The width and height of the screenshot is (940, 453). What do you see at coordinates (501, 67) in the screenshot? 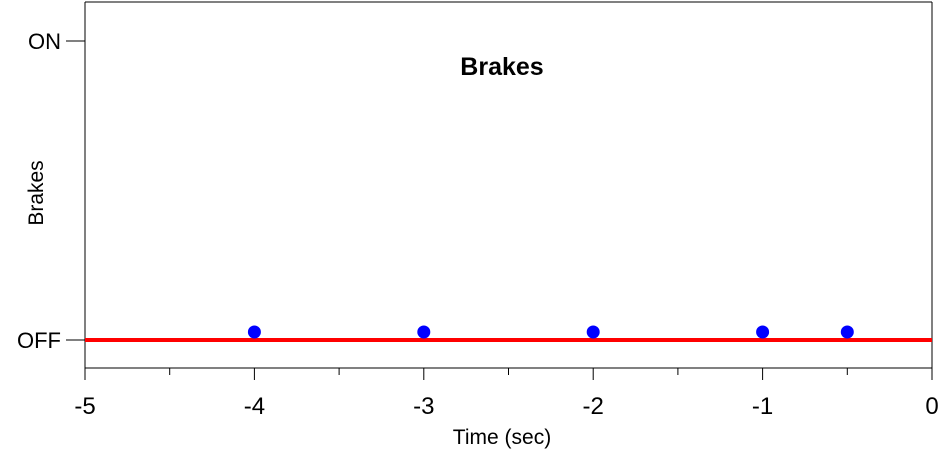
I see `chart-title: Brakes` at bounding box center [501, 67].